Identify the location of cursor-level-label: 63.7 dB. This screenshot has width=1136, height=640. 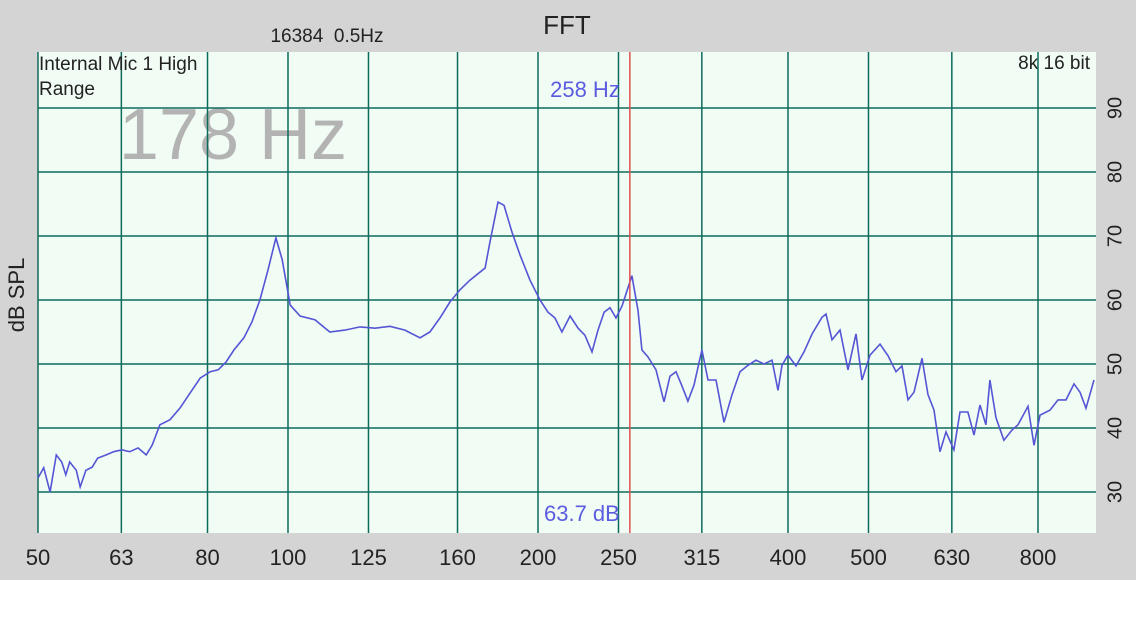
(582, 513).